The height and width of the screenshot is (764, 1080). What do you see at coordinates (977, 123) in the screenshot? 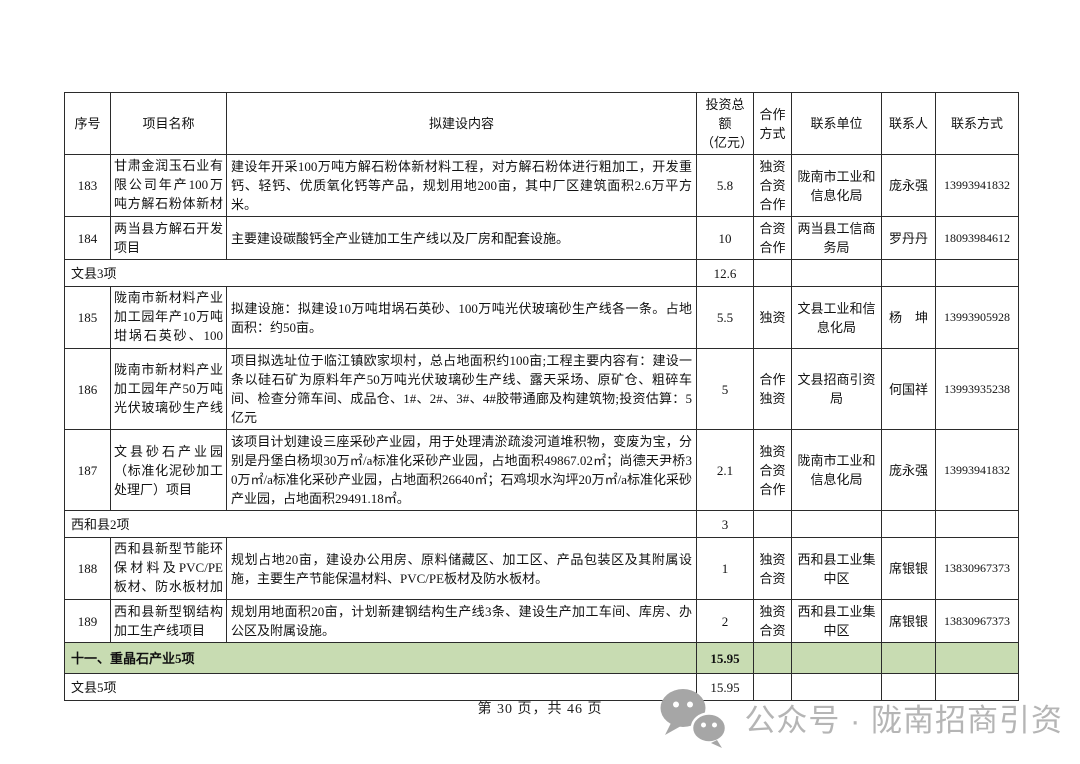
I see `column-header: 联系方式` at bounding box center [977, 123].